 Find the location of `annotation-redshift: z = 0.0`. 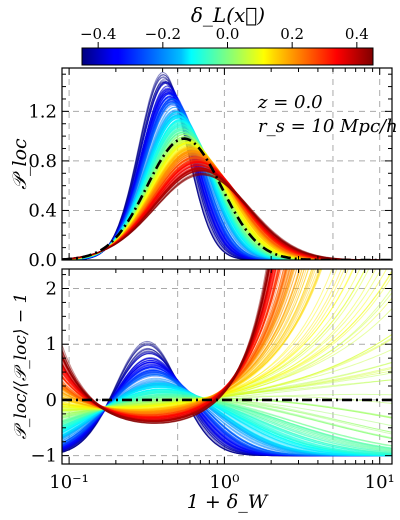

annotation-redshift: z = 0.0 is located at coordinates (290, 102).